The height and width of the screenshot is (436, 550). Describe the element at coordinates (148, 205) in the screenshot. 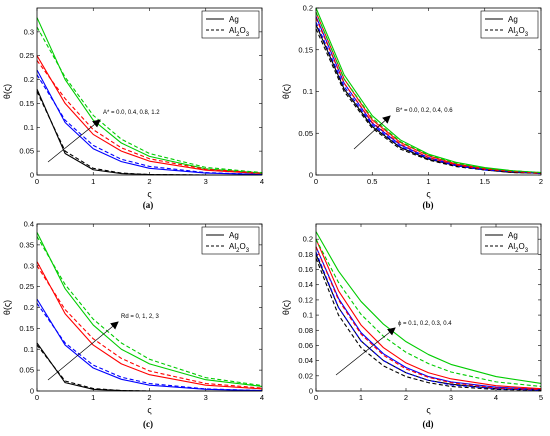

I see `panel-label: (a)` at that location.